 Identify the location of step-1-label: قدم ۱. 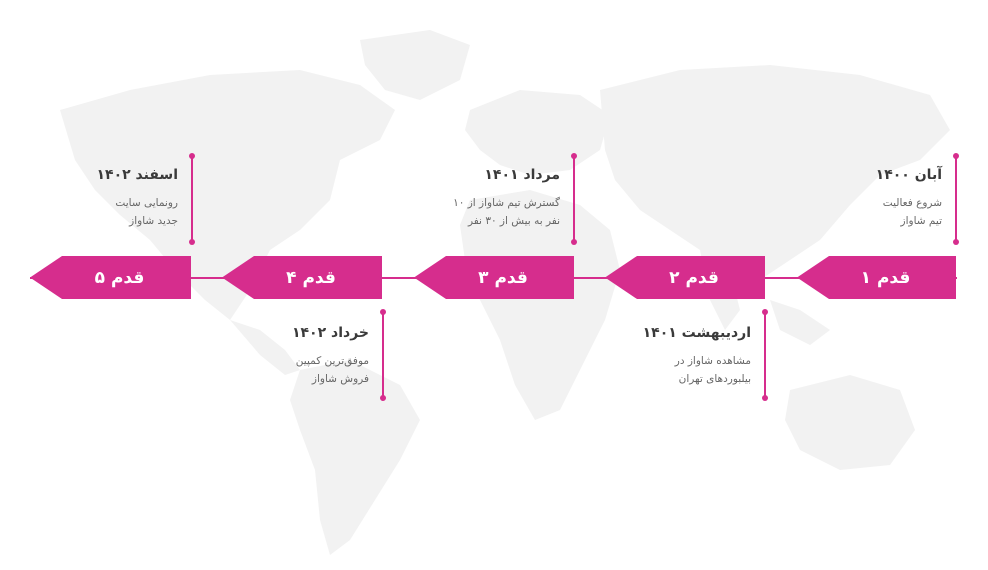
(885, 277).